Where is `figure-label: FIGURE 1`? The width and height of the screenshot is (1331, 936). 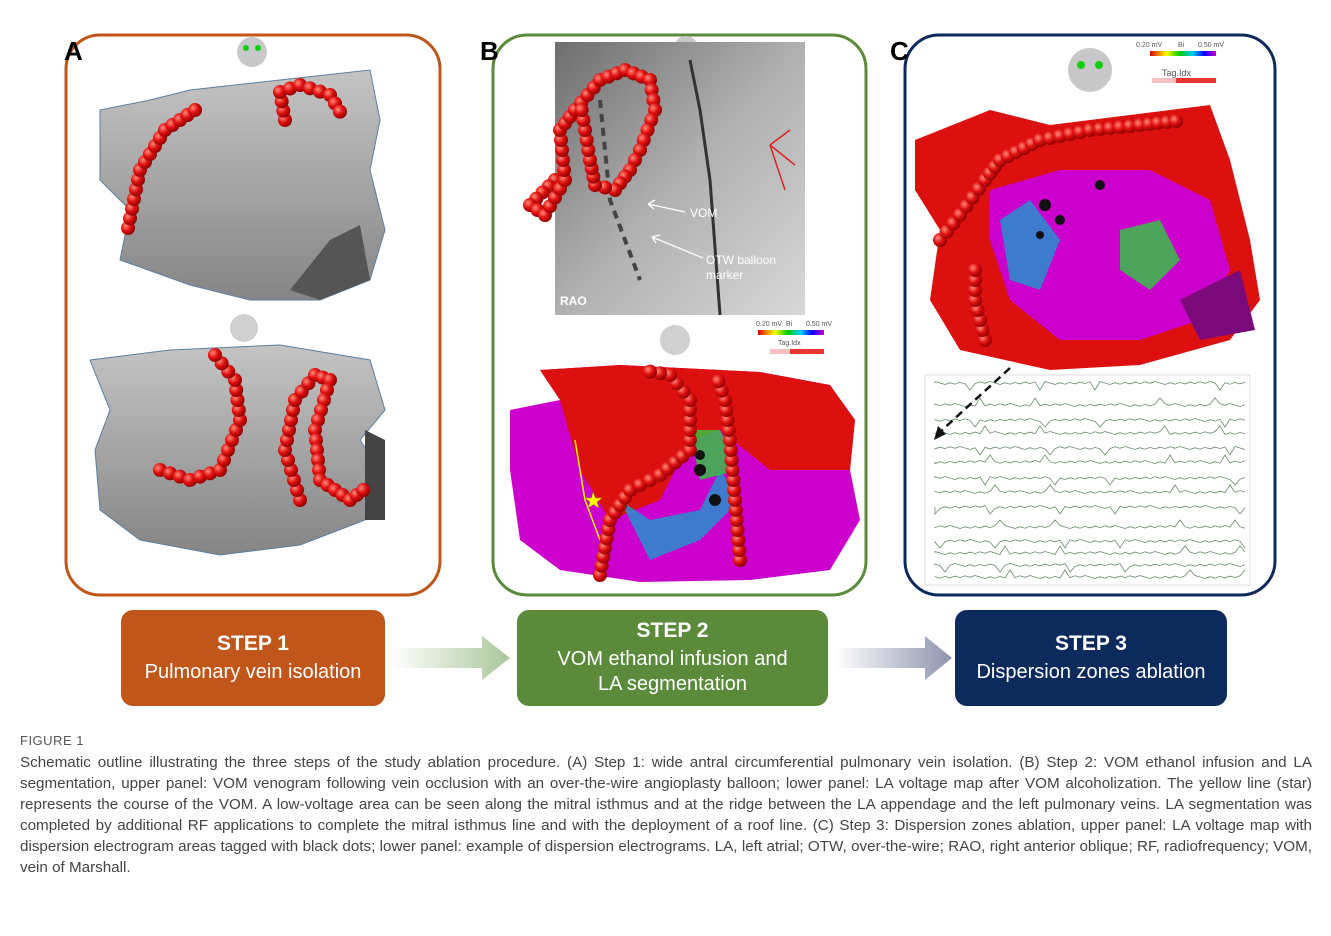 figure-label: FIGURE 1 is located at coordinates (52, 740).